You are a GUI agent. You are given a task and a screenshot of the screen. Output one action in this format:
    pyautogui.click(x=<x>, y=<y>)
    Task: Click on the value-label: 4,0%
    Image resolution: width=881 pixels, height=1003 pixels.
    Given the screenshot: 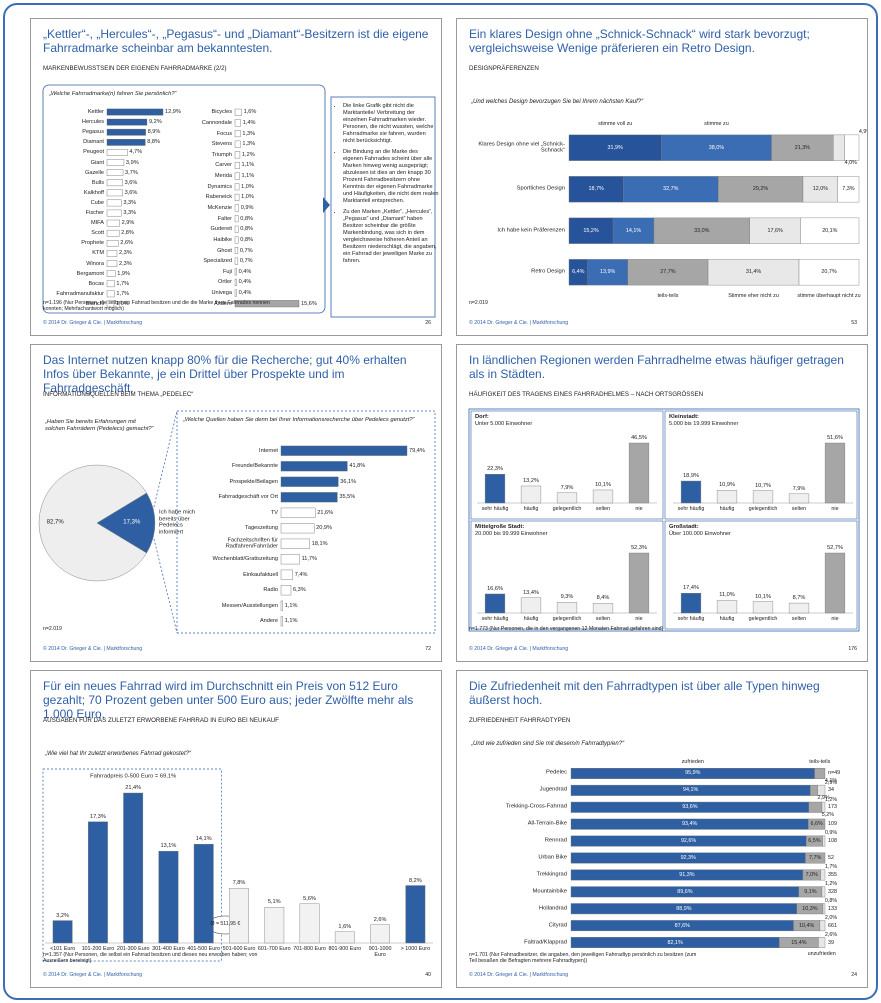 What is the action you would take?
    pyautogui.click(x=850, y=163)
    